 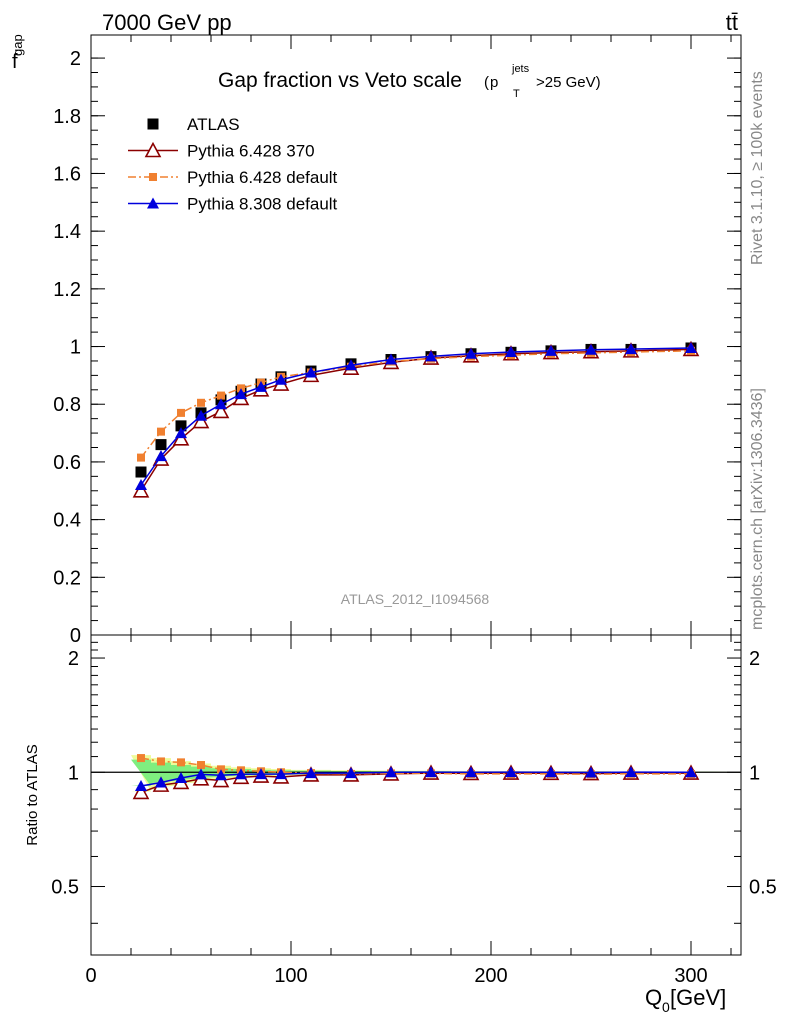 I want to click on analysis-label: ATLAS_2012_I1094568, so click(x=415, y=599).